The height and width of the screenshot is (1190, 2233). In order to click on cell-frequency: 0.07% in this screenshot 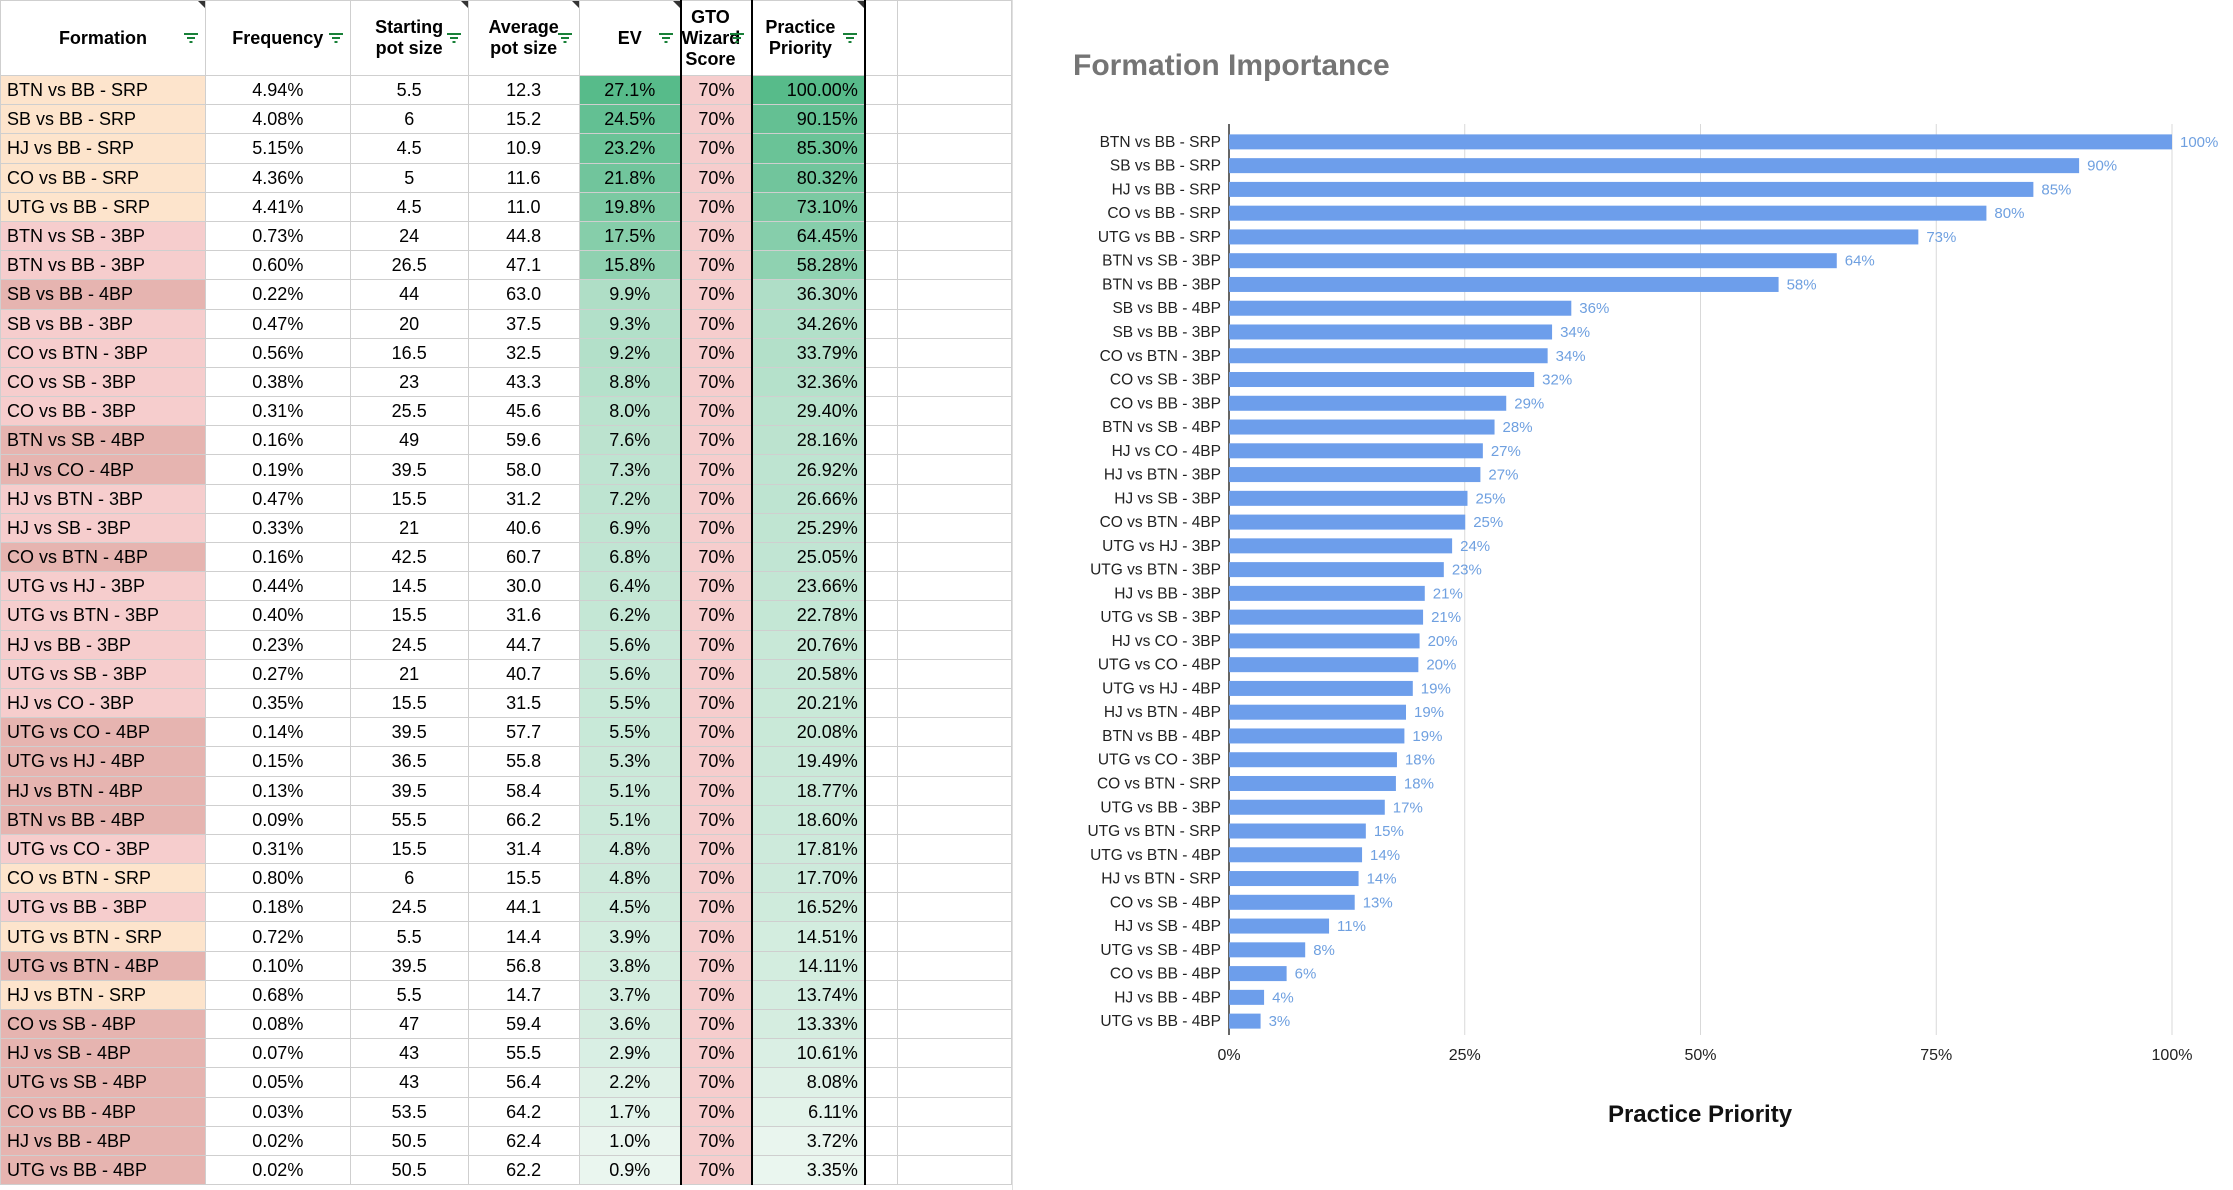, I will do `click(277, 1053)`.